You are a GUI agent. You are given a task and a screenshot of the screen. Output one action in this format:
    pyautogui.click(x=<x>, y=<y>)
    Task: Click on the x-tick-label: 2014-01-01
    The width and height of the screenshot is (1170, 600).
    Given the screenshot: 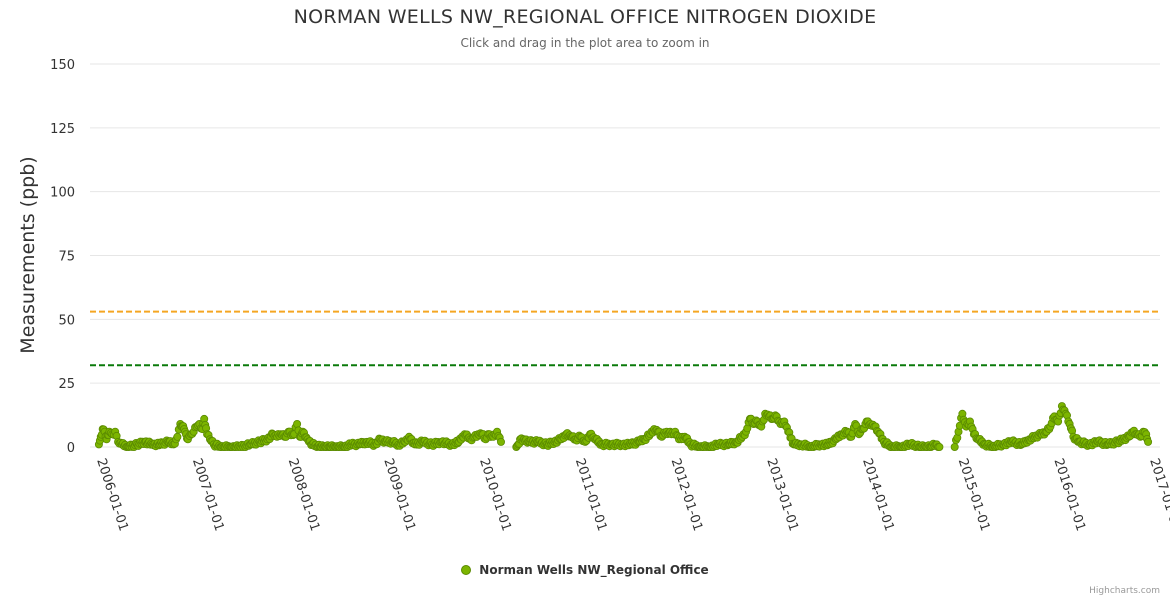 What is the action you would take?
    pyautogui.click(x=878, y=495)
    